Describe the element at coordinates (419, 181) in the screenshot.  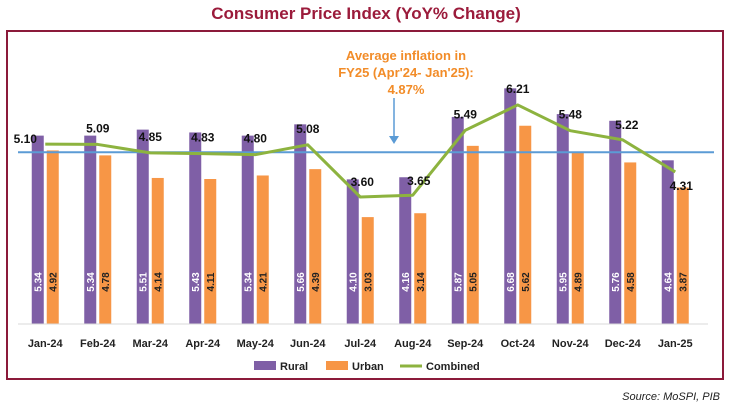
I see `label-combined-Aug-24: 3.65` at that location.